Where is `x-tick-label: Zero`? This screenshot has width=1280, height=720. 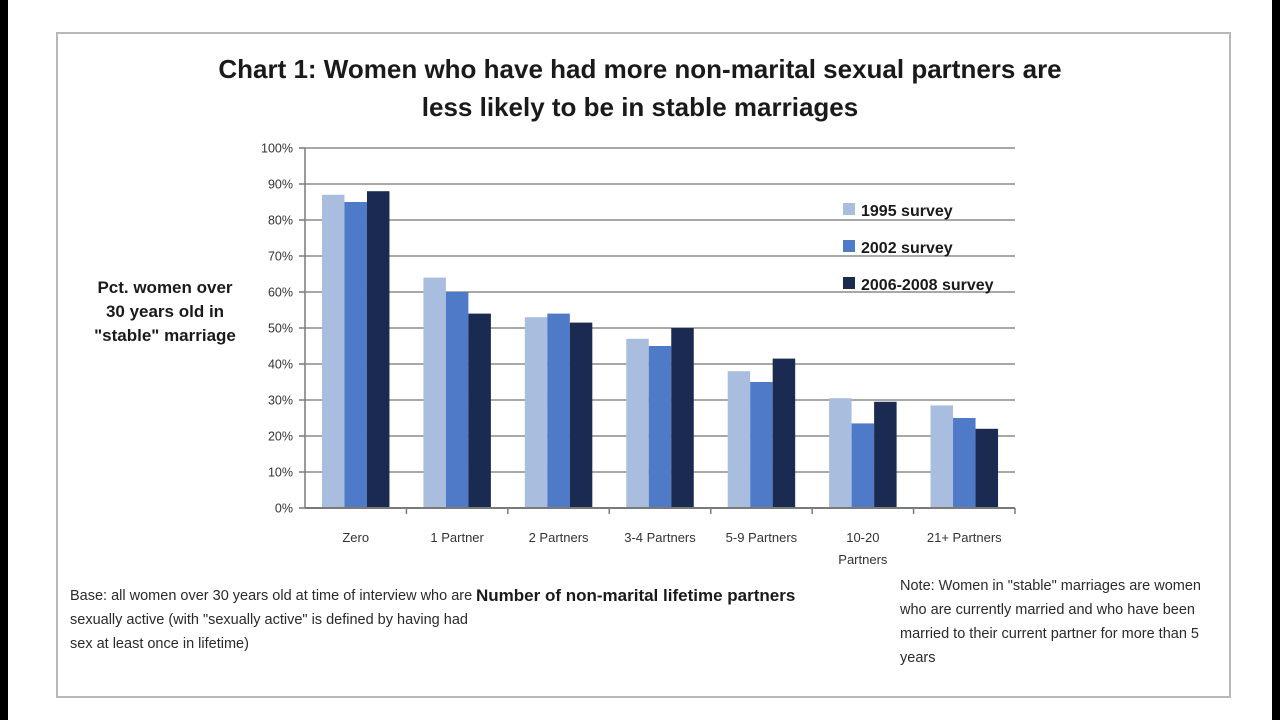 x-tick-label: Zero is located at coordinates (355, 537).